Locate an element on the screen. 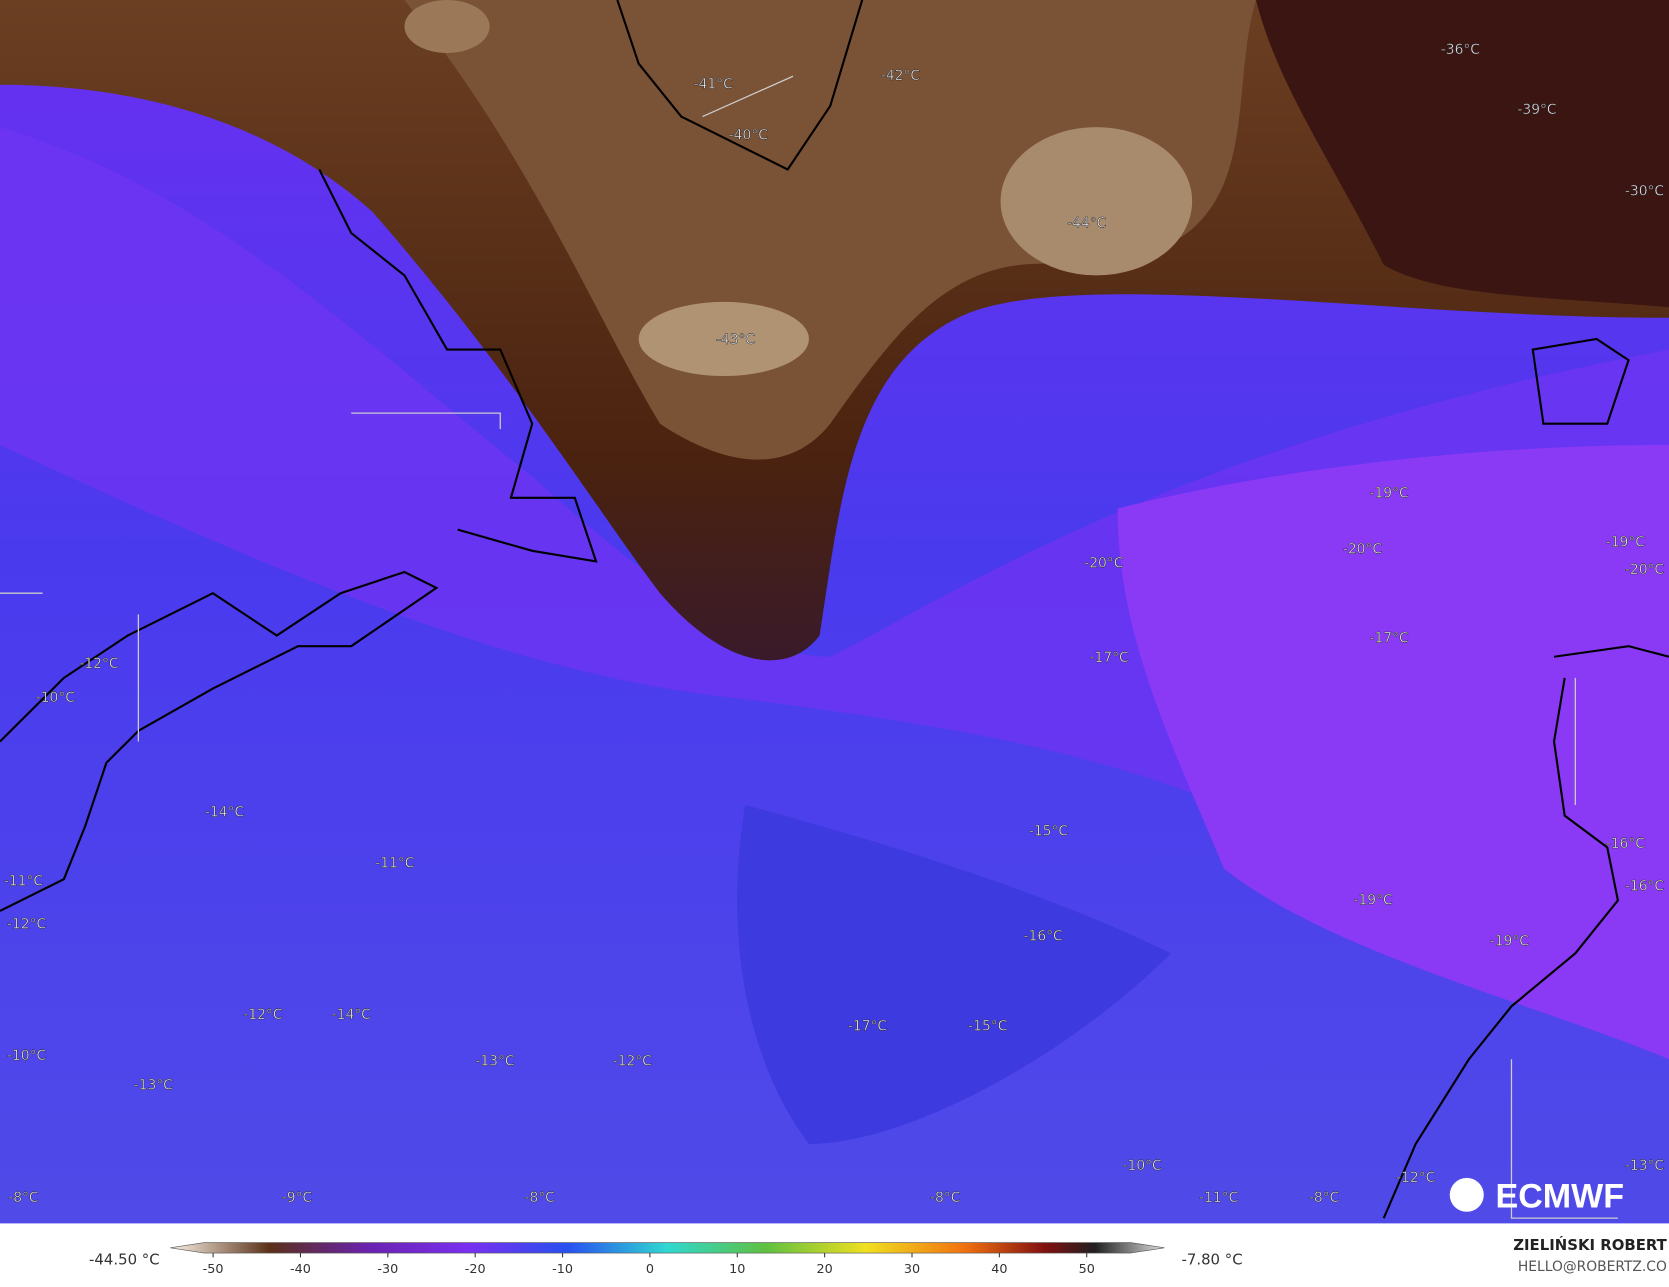 The height and width of the screenshot is (1287, 1669). temperature-label: -40°C is located at coordinates (748, 136).